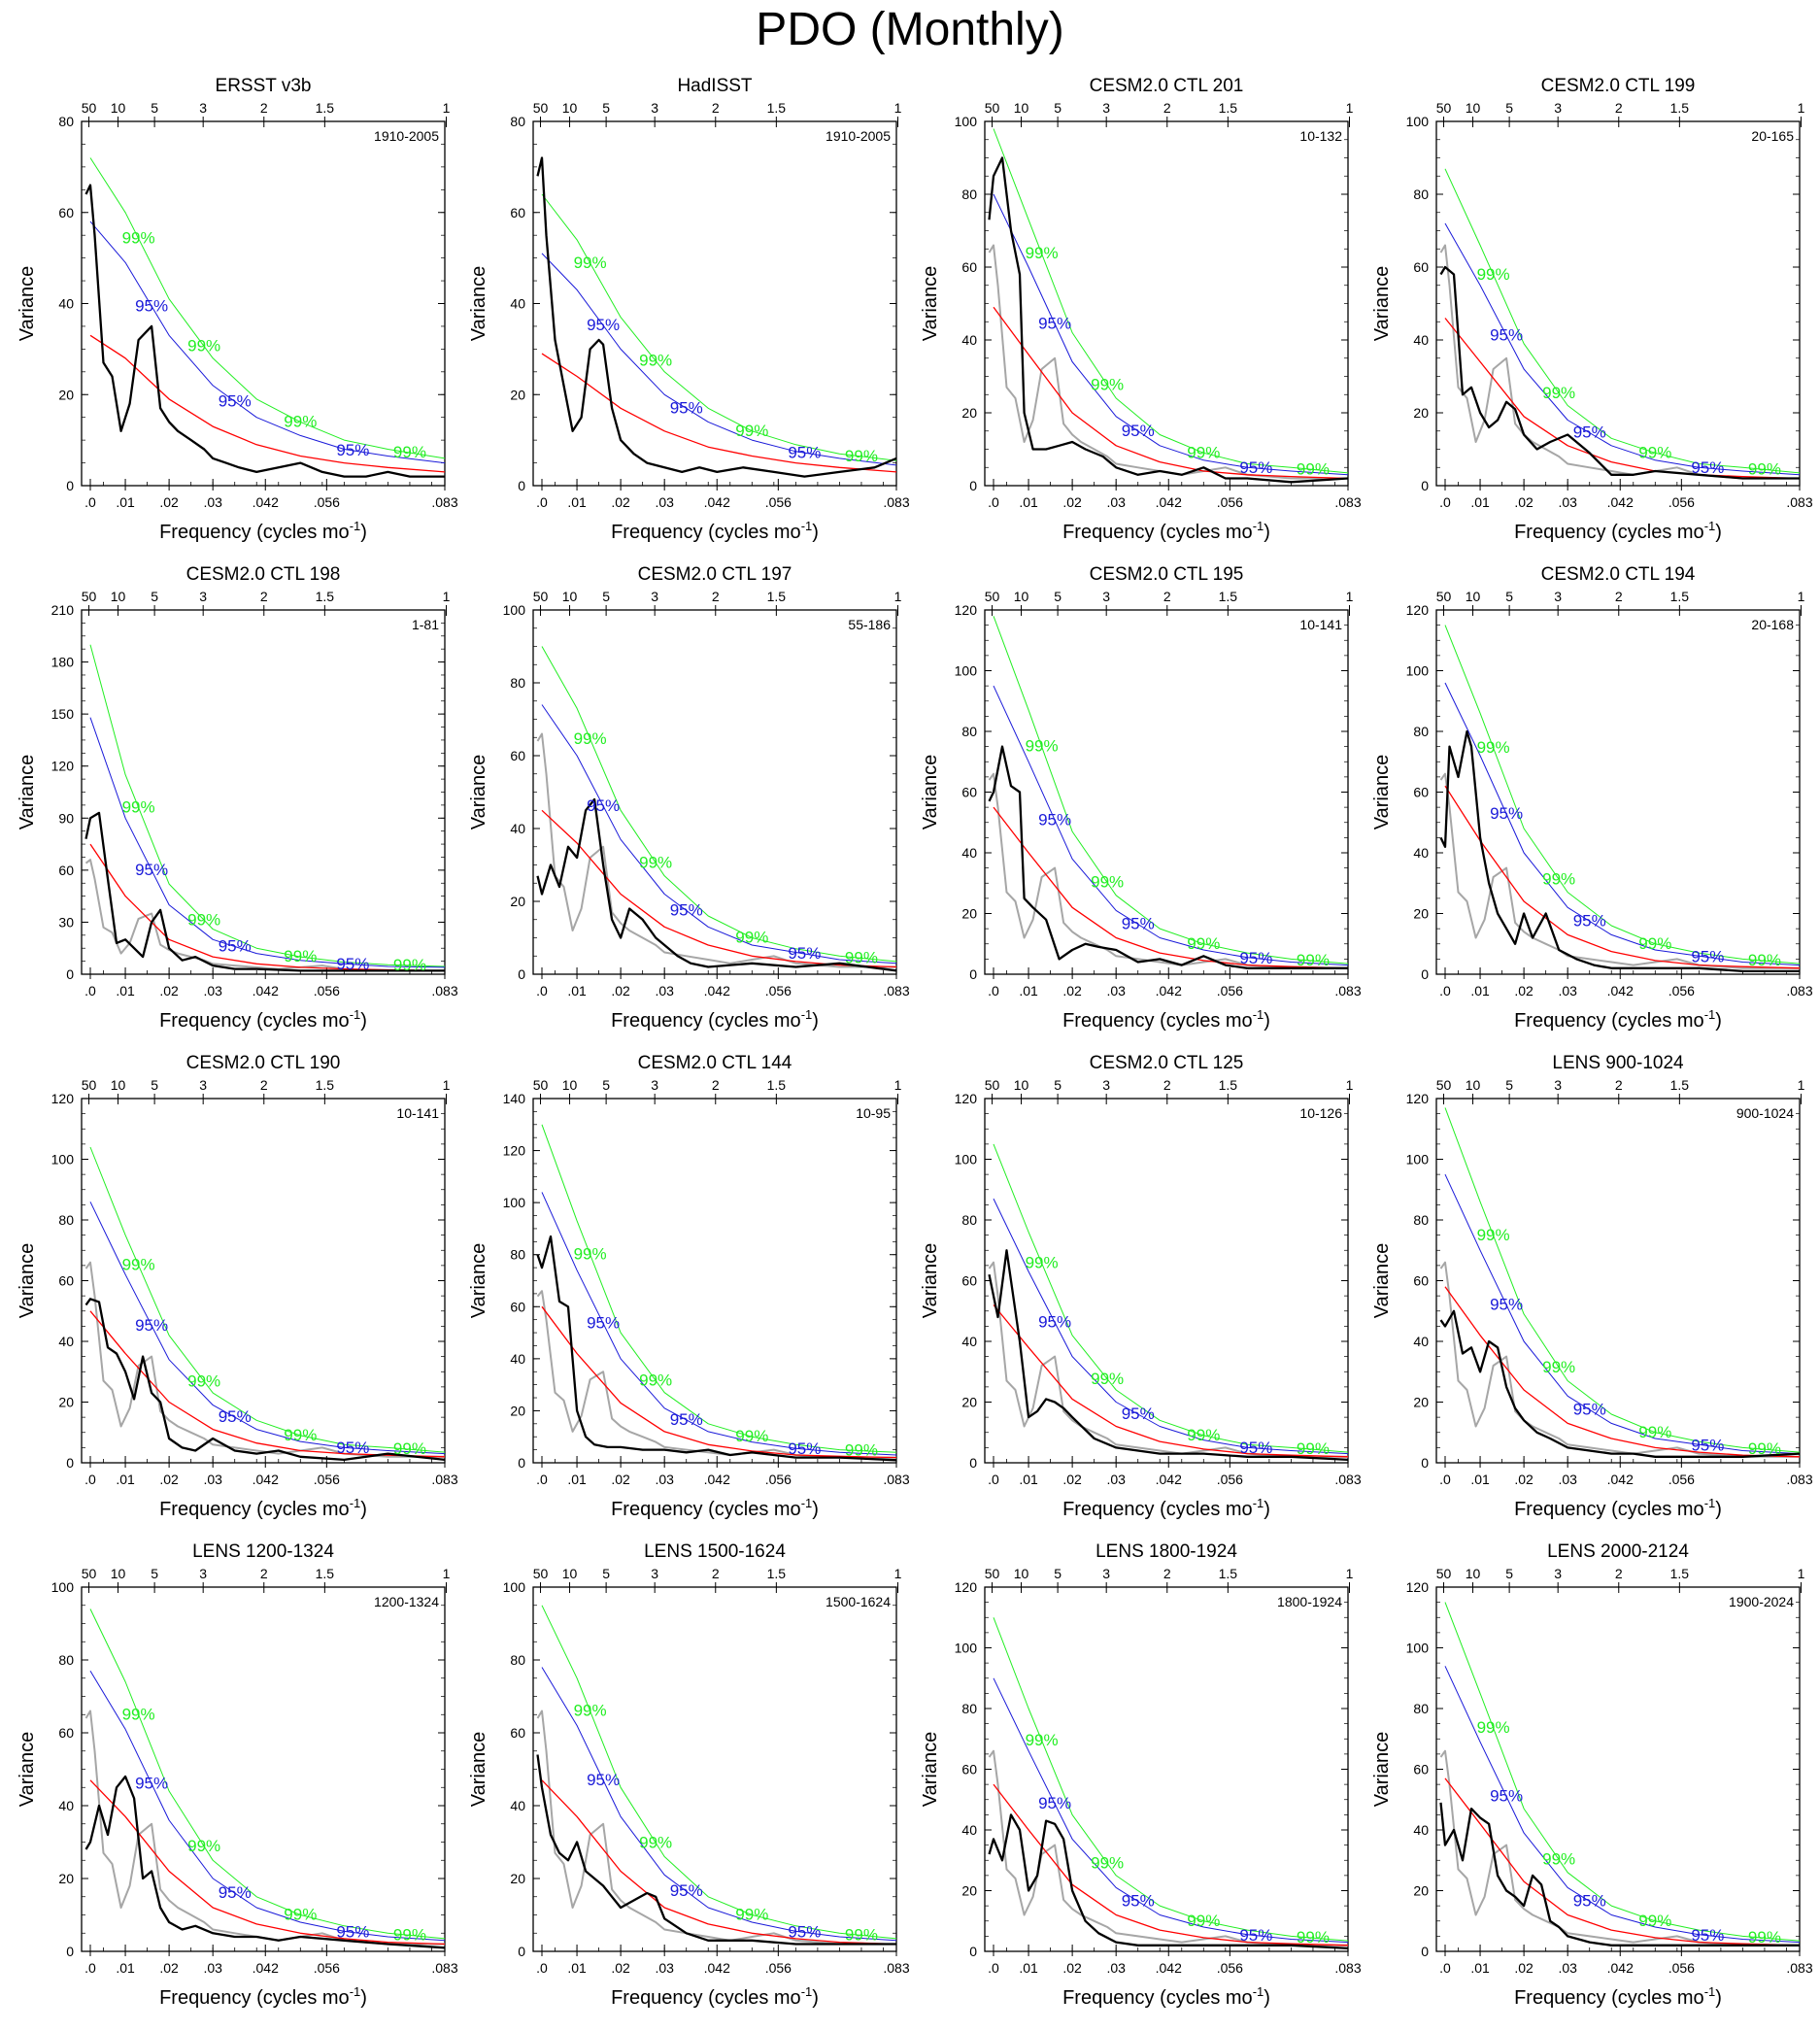  Describe the element at coordinates (66, 818) in the screenshot. I see `y-tick-label: 90` at that location.